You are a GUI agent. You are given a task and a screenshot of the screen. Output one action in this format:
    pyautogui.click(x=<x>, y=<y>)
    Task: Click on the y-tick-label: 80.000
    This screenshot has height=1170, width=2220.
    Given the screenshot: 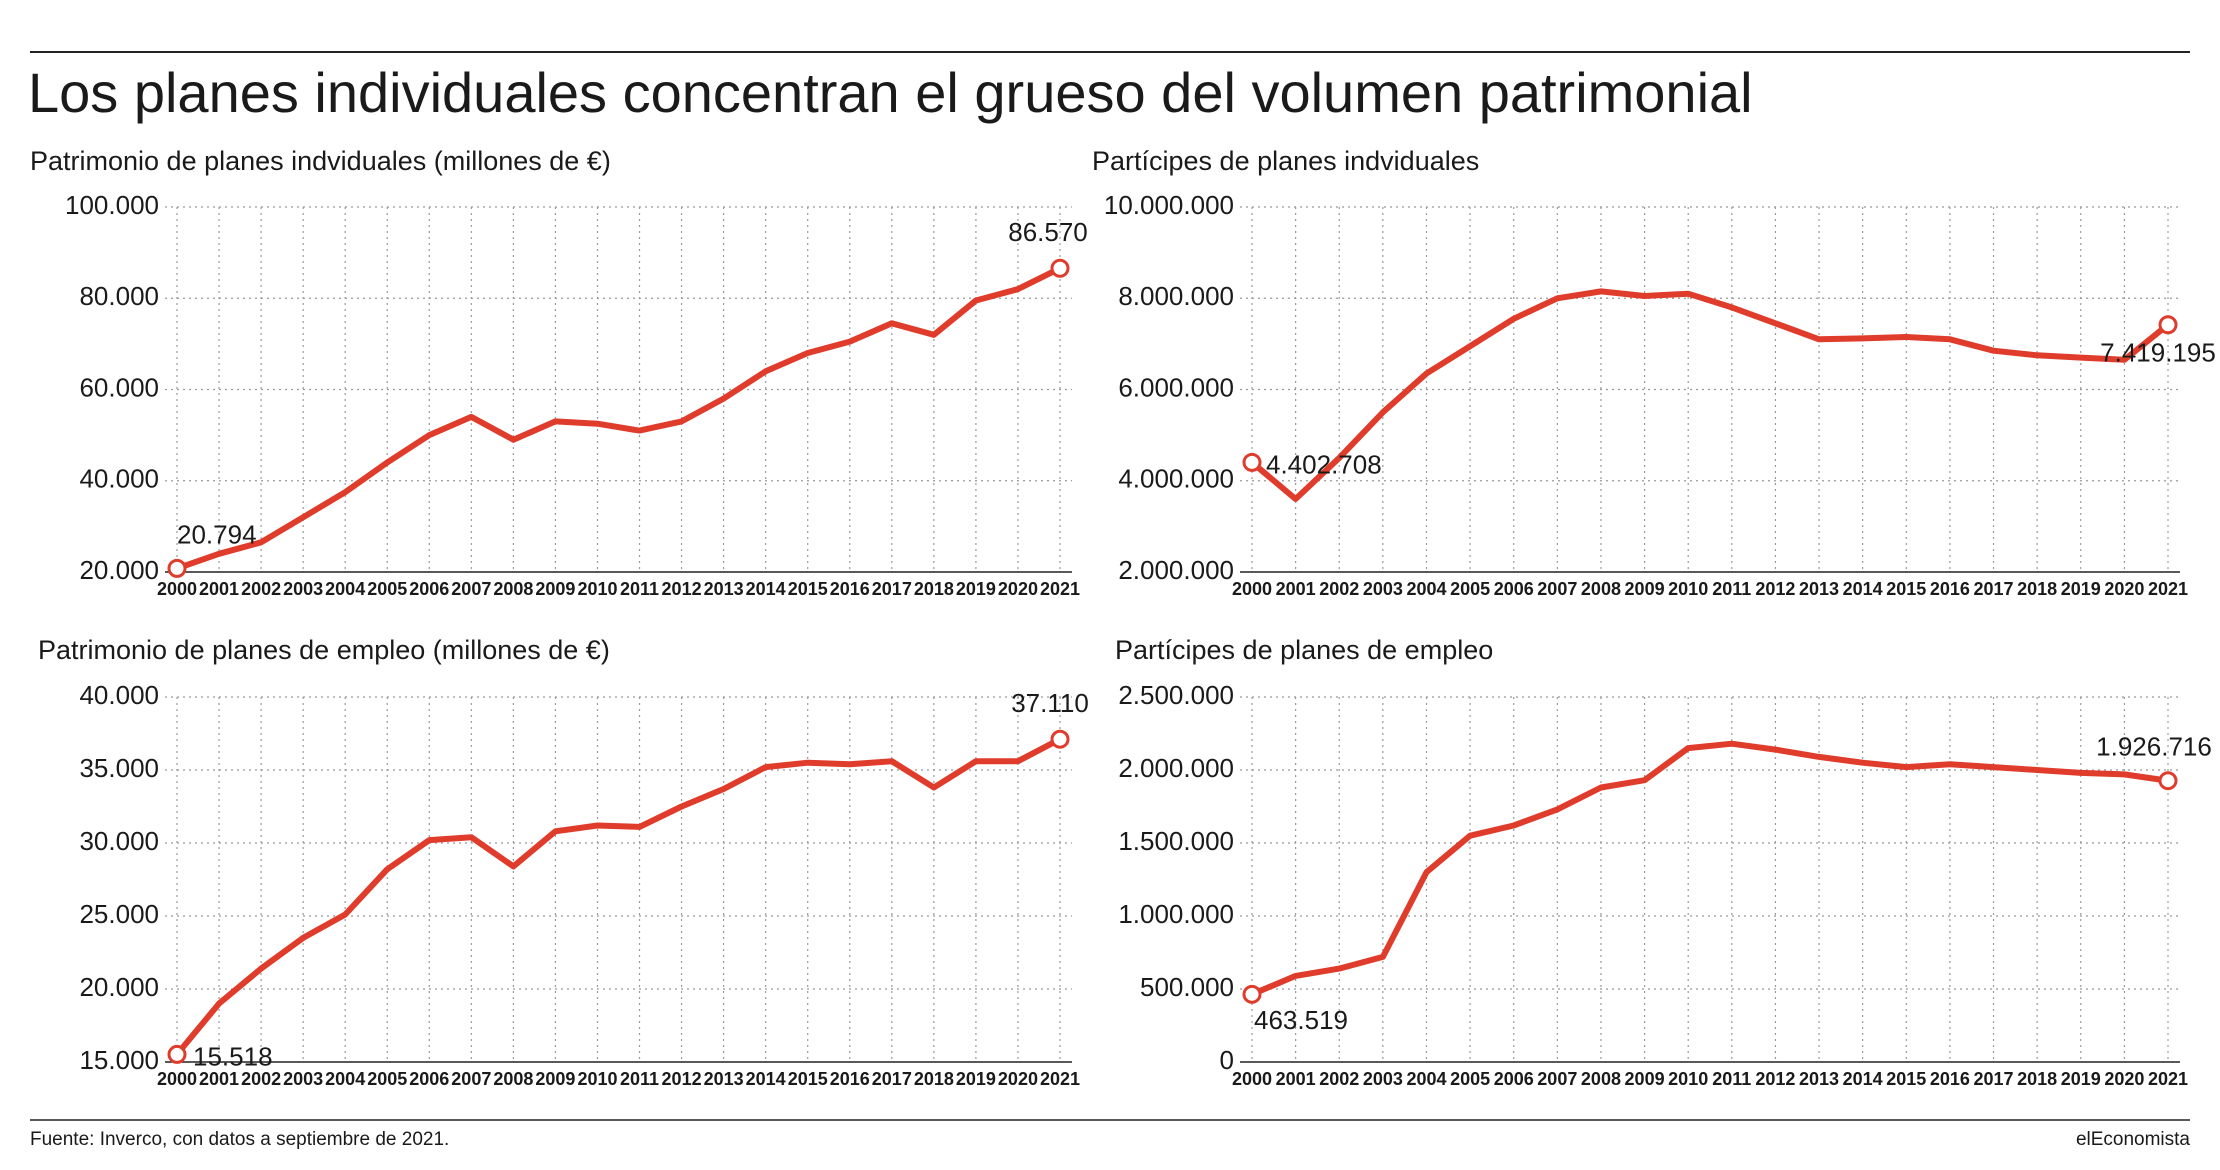 What is the action you would take?
    pyautogui.click(x=119, y=296)
    